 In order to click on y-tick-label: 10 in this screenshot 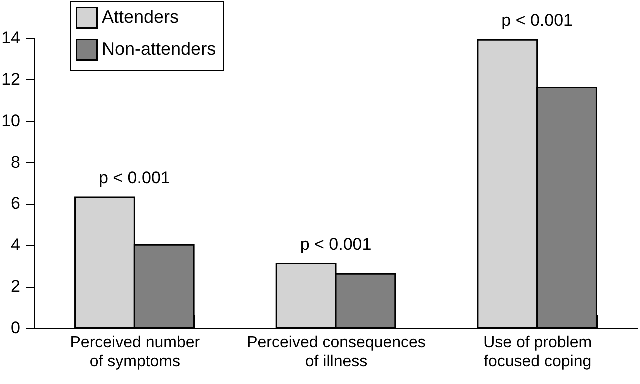, I will do `click(11, 120)`.